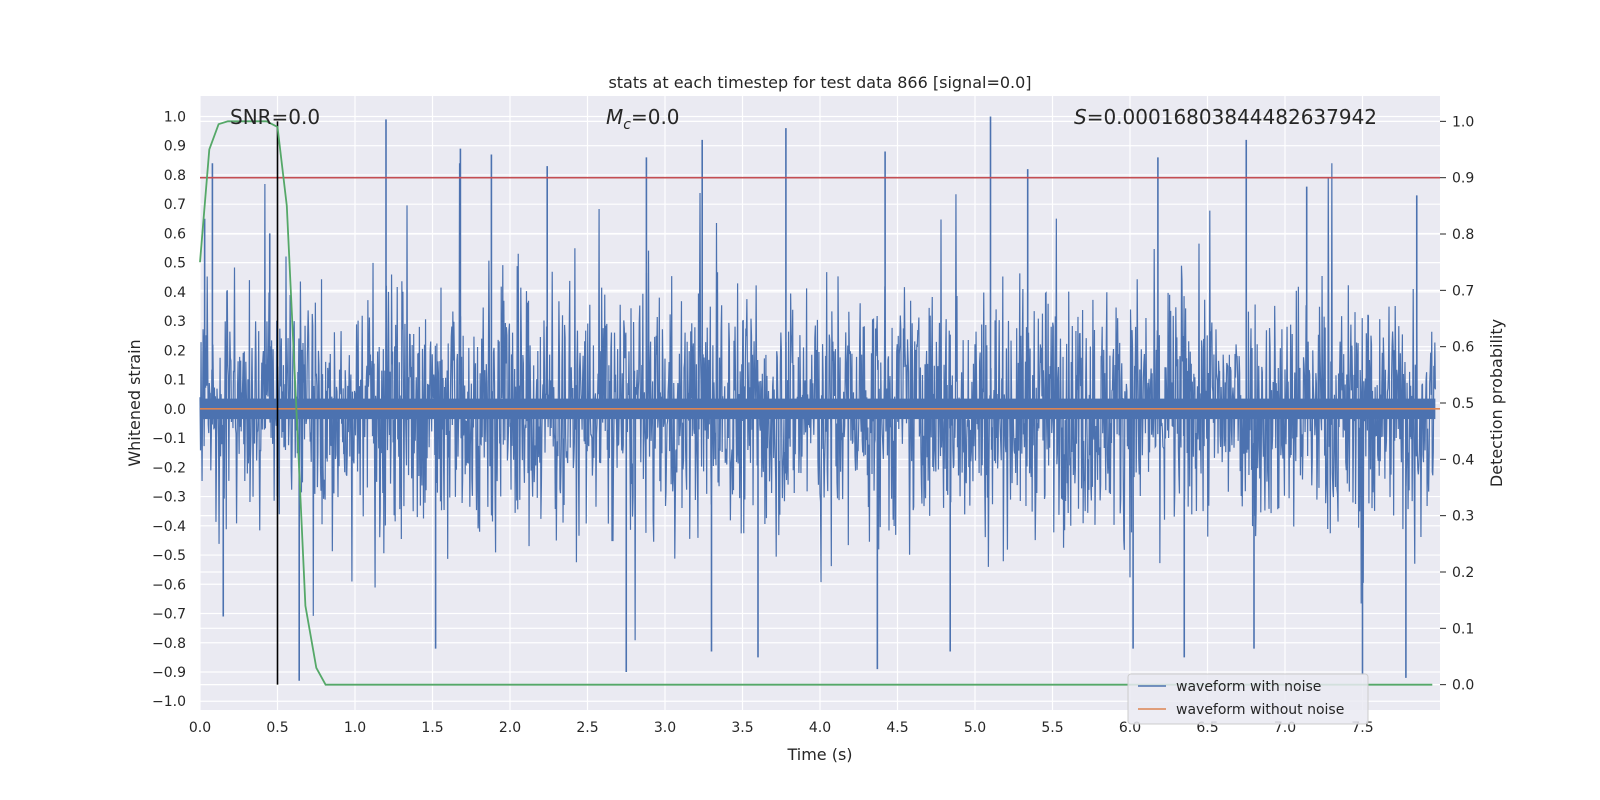  What do you see at coordinates (1463, 686) in the screenshot?
I see `y2-tick-label: 0.0` at bounding box center [1463, 686].